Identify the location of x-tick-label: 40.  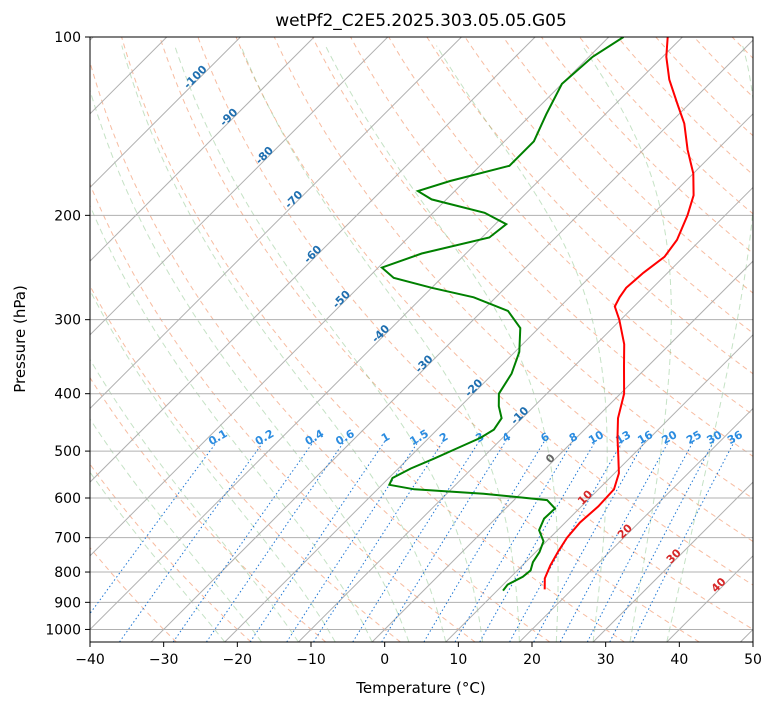
(679, 660).